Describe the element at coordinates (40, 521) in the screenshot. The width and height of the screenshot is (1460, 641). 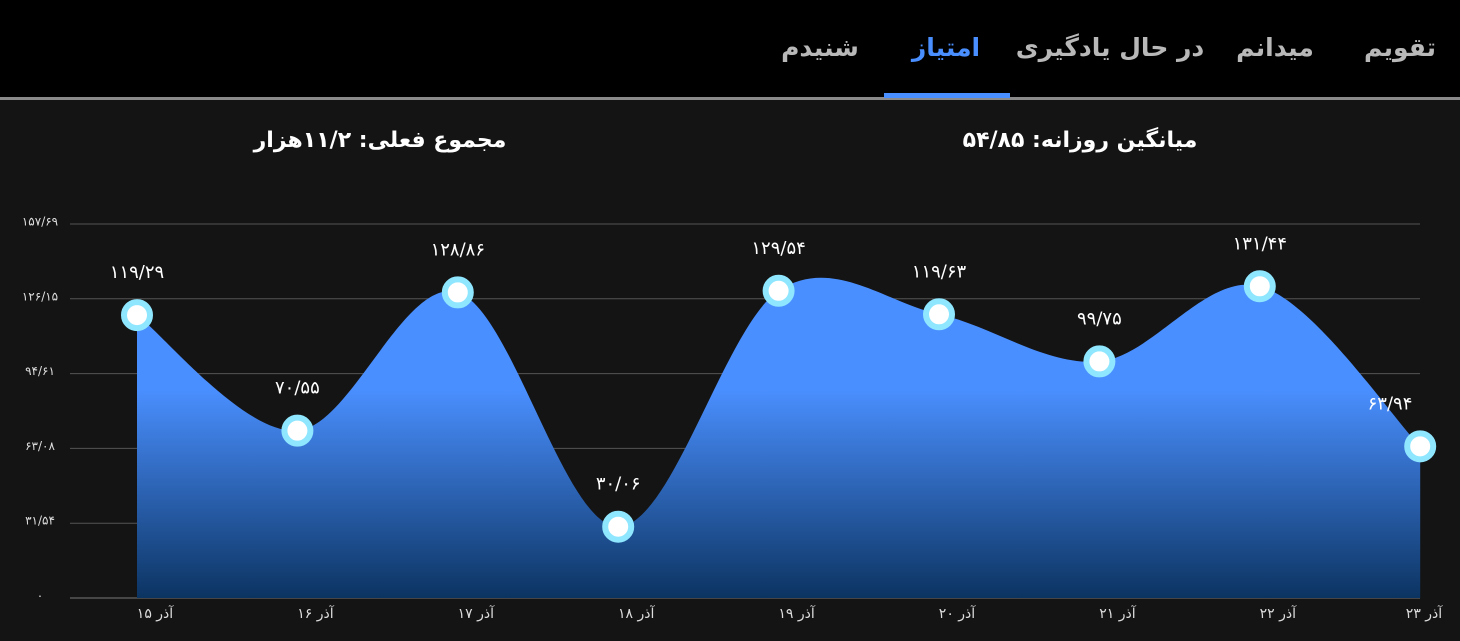
I see `y-tick-label: ۳۱/۵۴` at that location.